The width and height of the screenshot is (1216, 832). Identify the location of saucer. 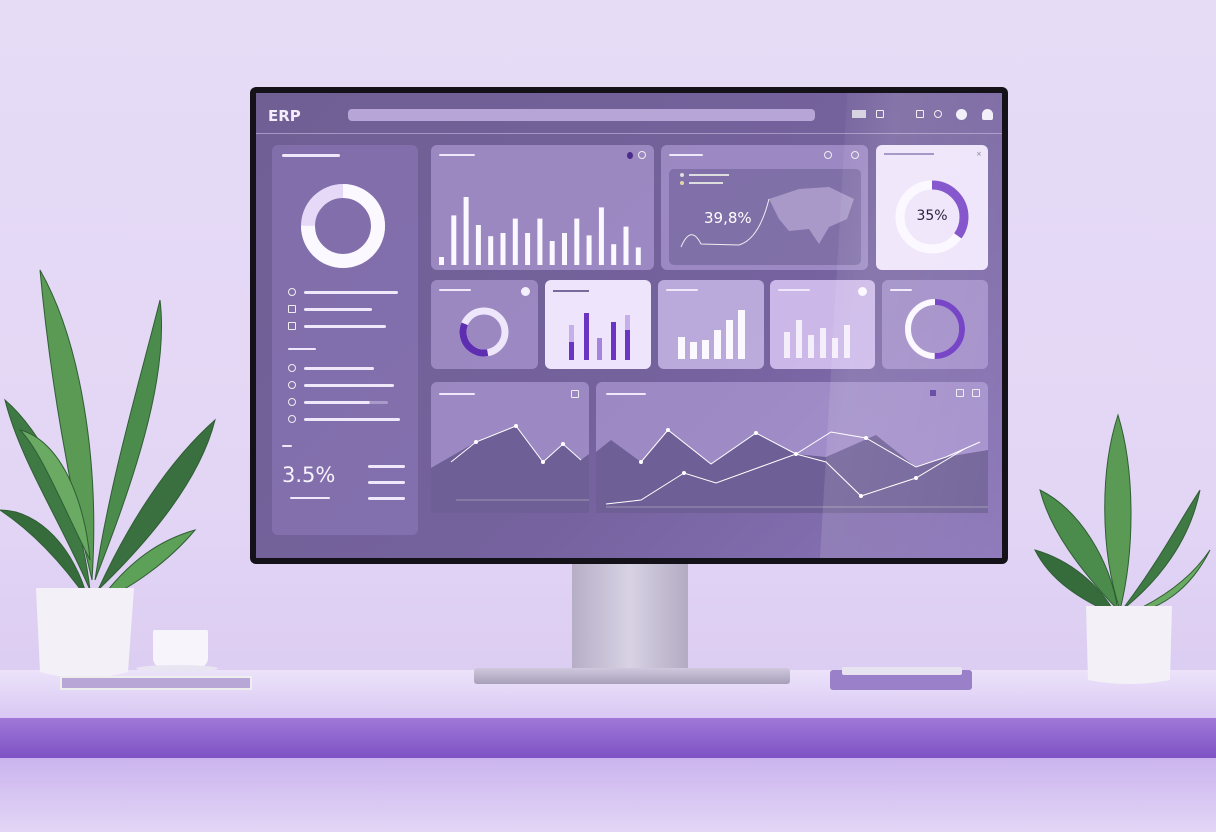
(177, 668).